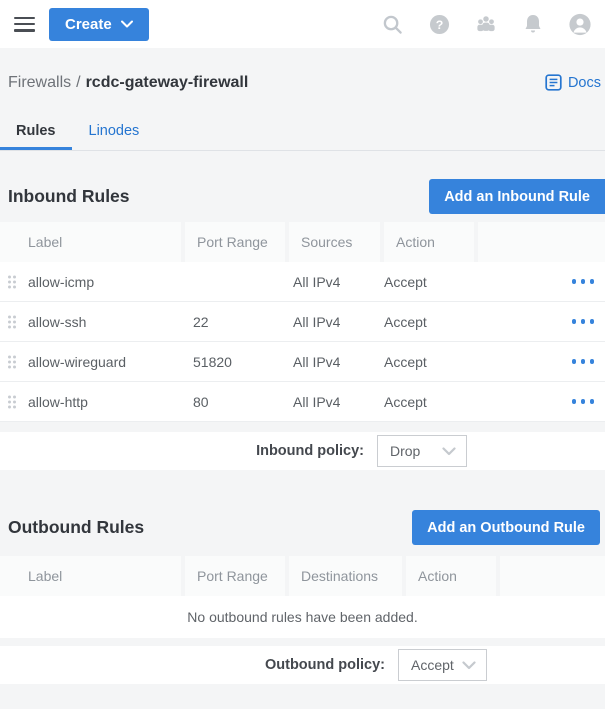 The width and height of the screenshot is (605, 709). Describe the element at coordinates (114, 131) in the screenshot. I see `tab-linodes: Linodes` at that location.